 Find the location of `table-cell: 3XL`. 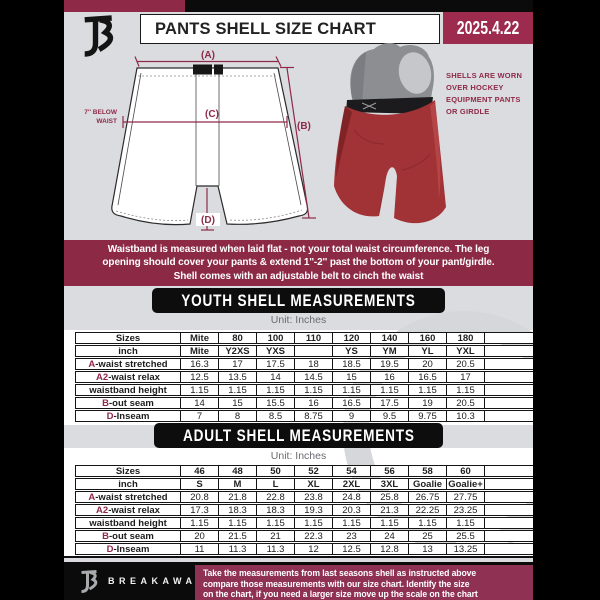

table-cell: 3XL is located at coordinates (389, 484).